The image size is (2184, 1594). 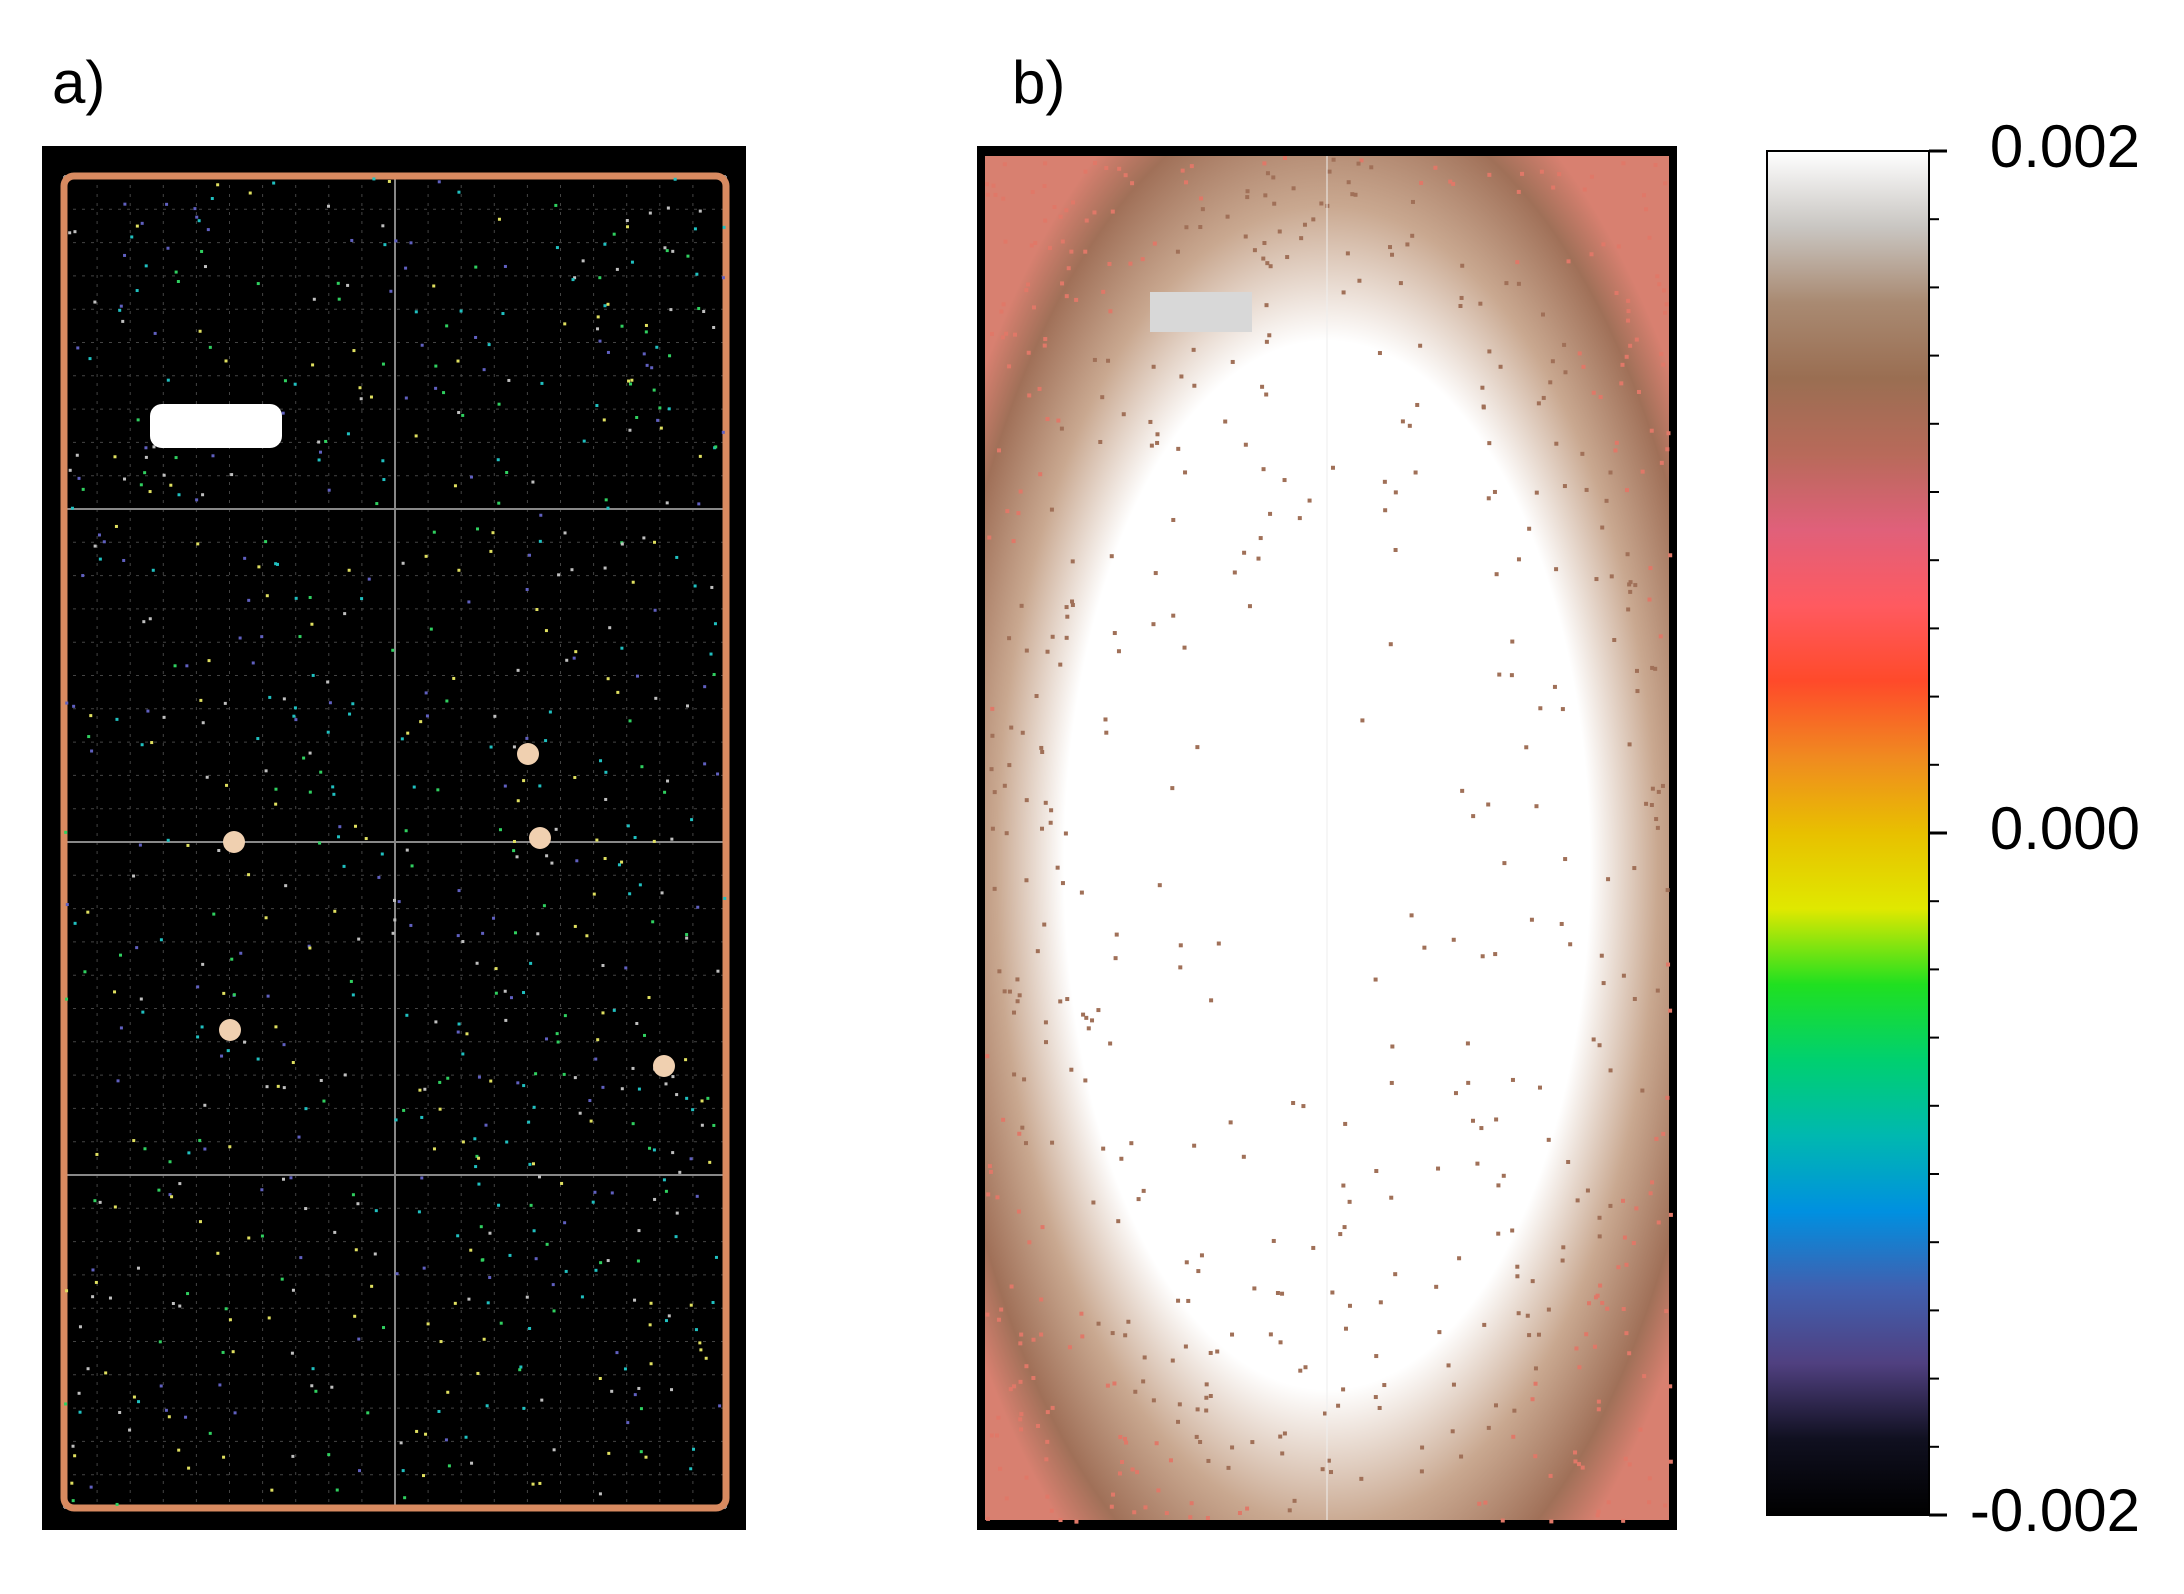 What do you see at coordinates (78, 82) in the screenshot?
I see `panel-label: a)` at bounding box center [78, 82].